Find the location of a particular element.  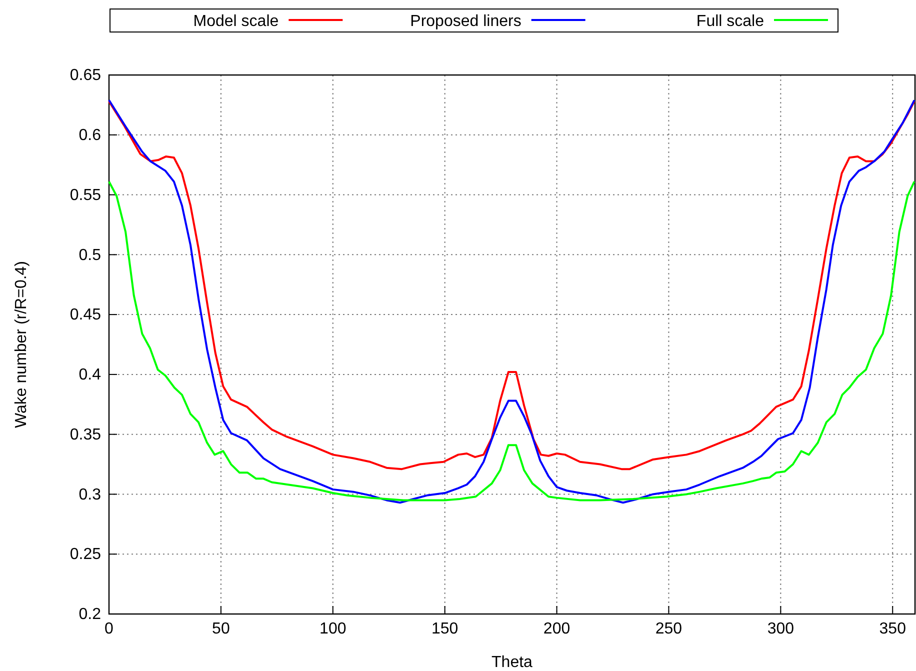

y-tick-label: 0.2 is located at coordinates (90, 615).